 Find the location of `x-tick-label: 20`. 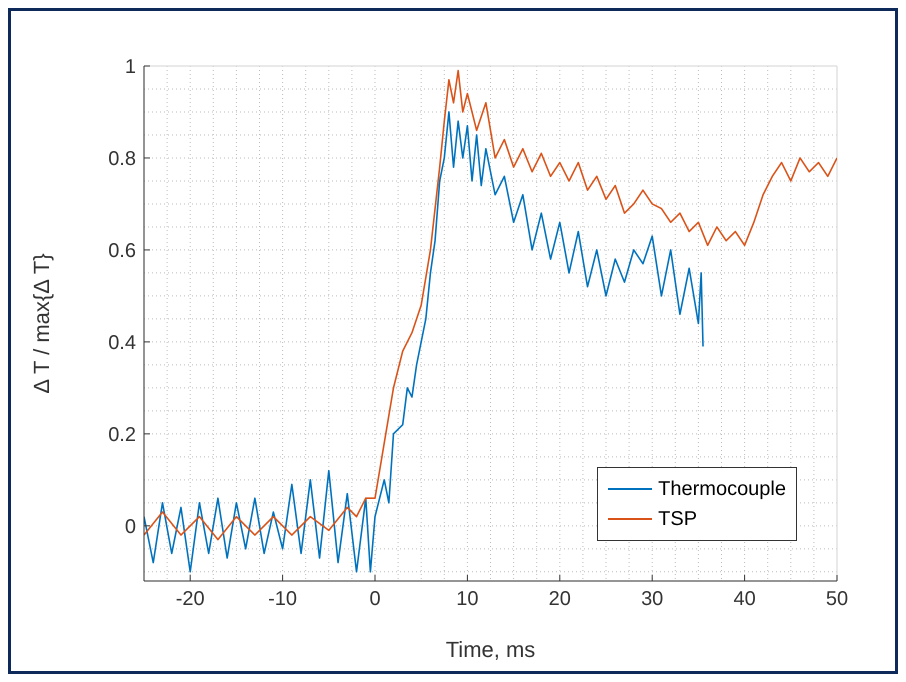

x-tick-label: 20 is located at coordinates (559, 599).